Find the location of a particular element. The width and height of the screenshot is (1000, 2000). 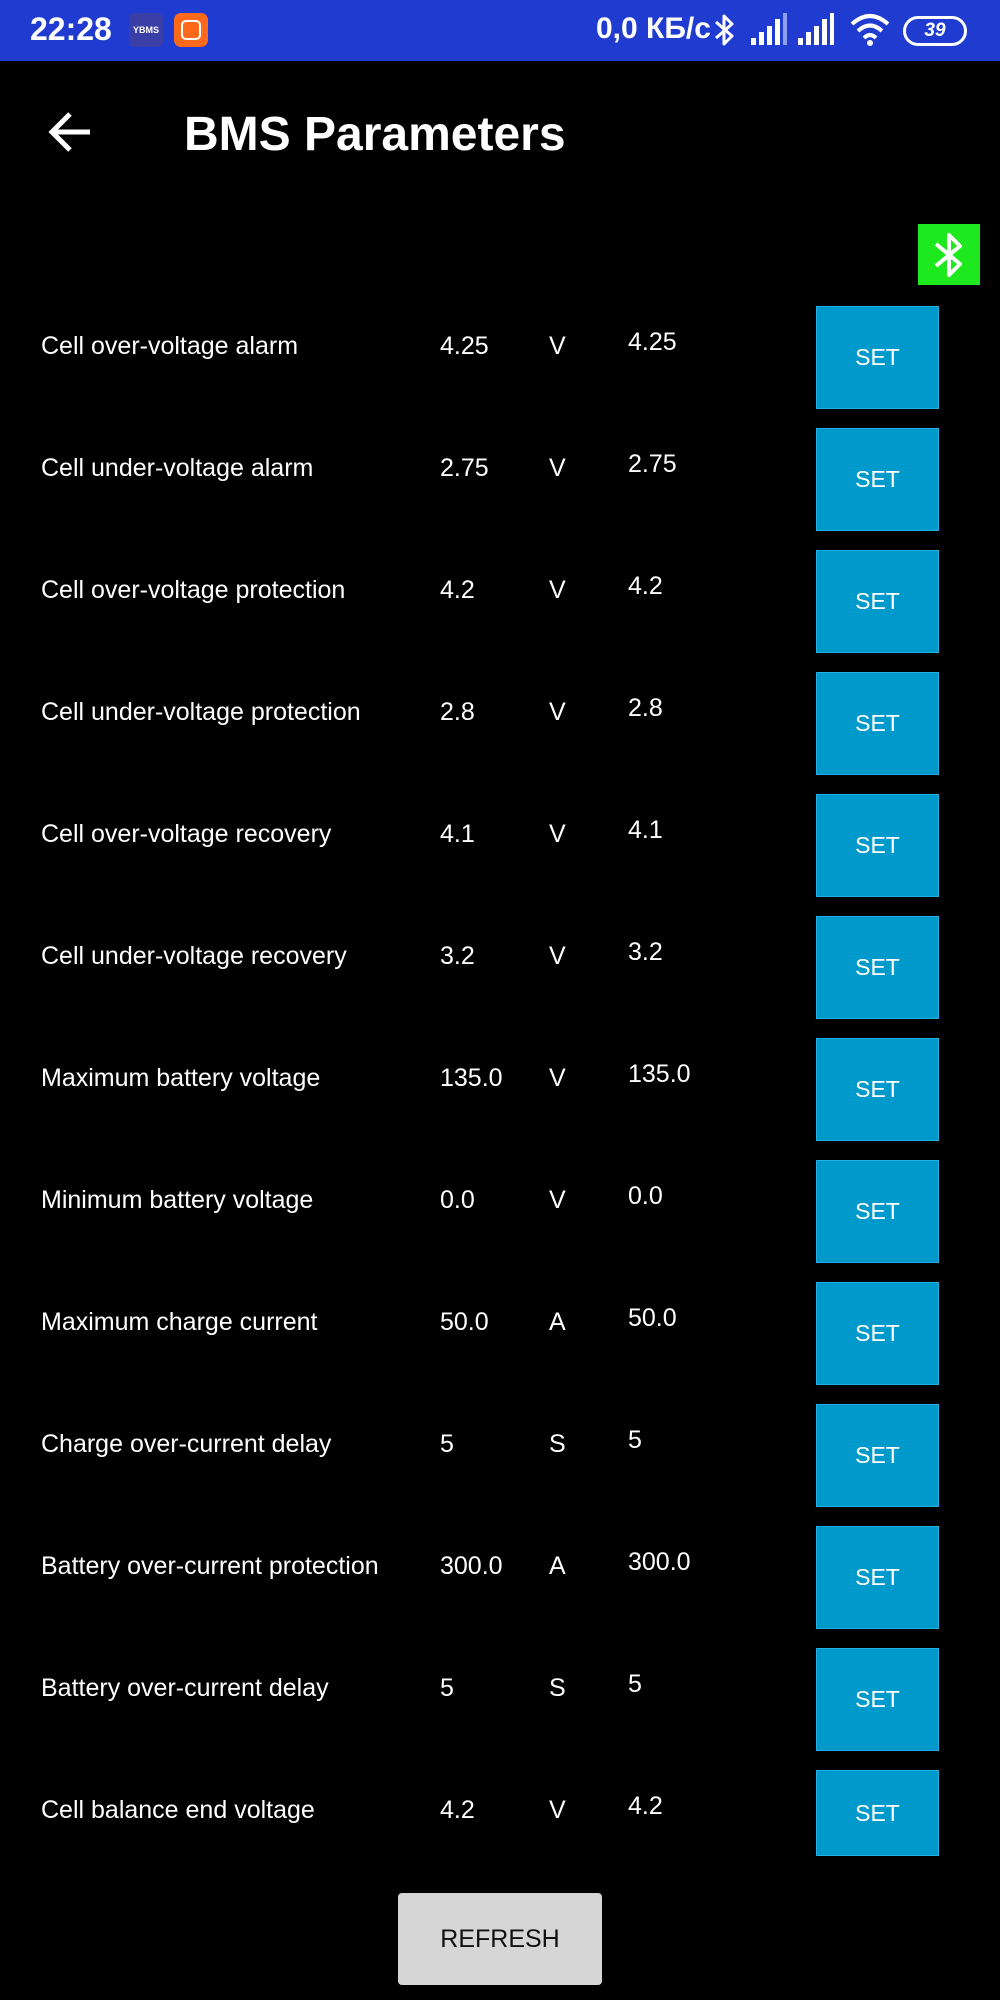

page-title: BMS Parameters is located at coordinates (375, 134).